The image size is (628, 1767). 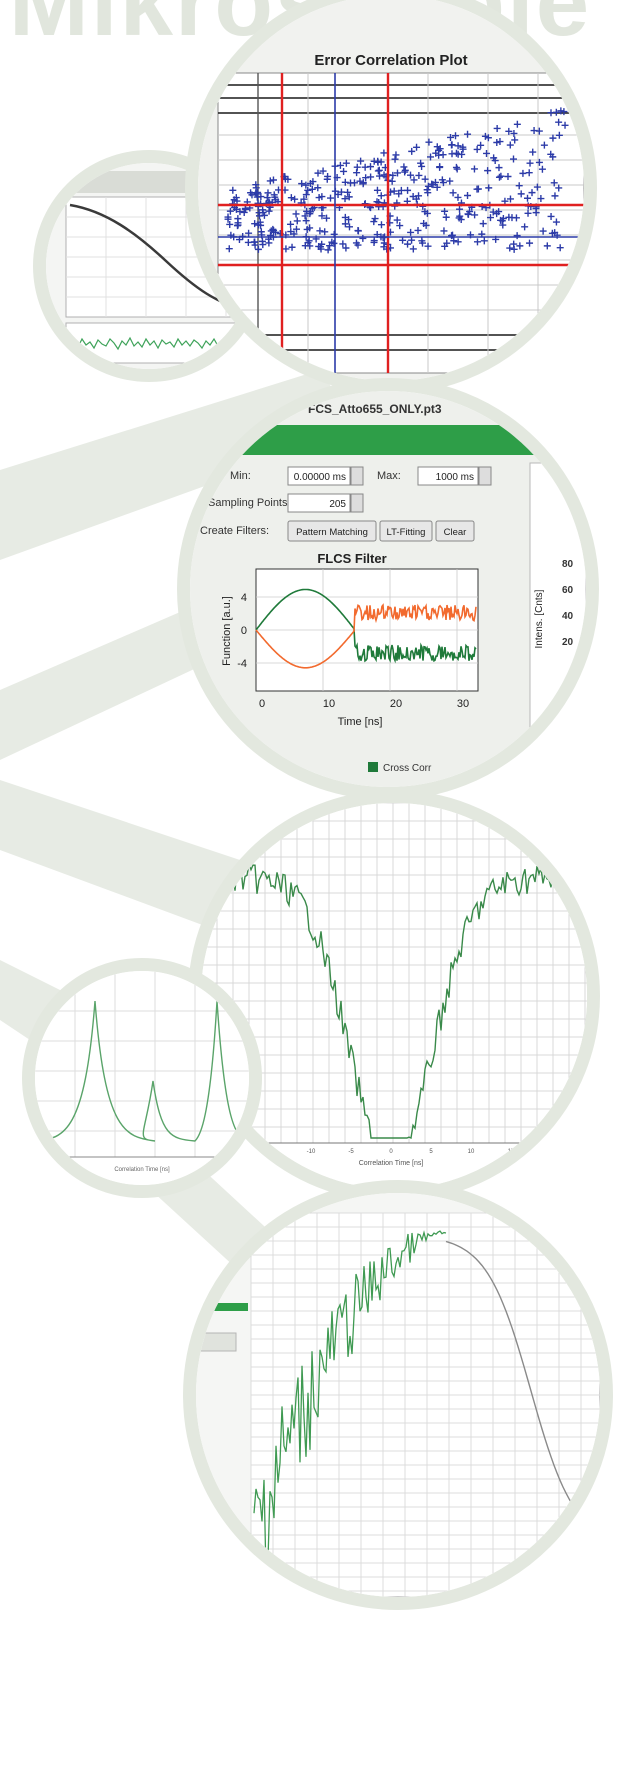 I want to click on correlation-curve-window, so click(x=398, y=1395).